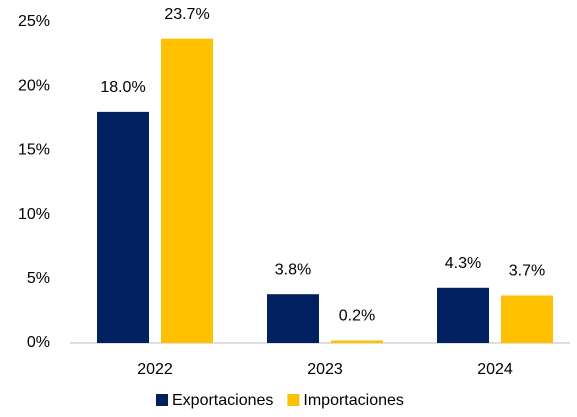 This screenshot has height=417, width=577. Describe the element at coordinates (38, 278) in the screenshot. I see `y-tick-label: 5%` at that location.